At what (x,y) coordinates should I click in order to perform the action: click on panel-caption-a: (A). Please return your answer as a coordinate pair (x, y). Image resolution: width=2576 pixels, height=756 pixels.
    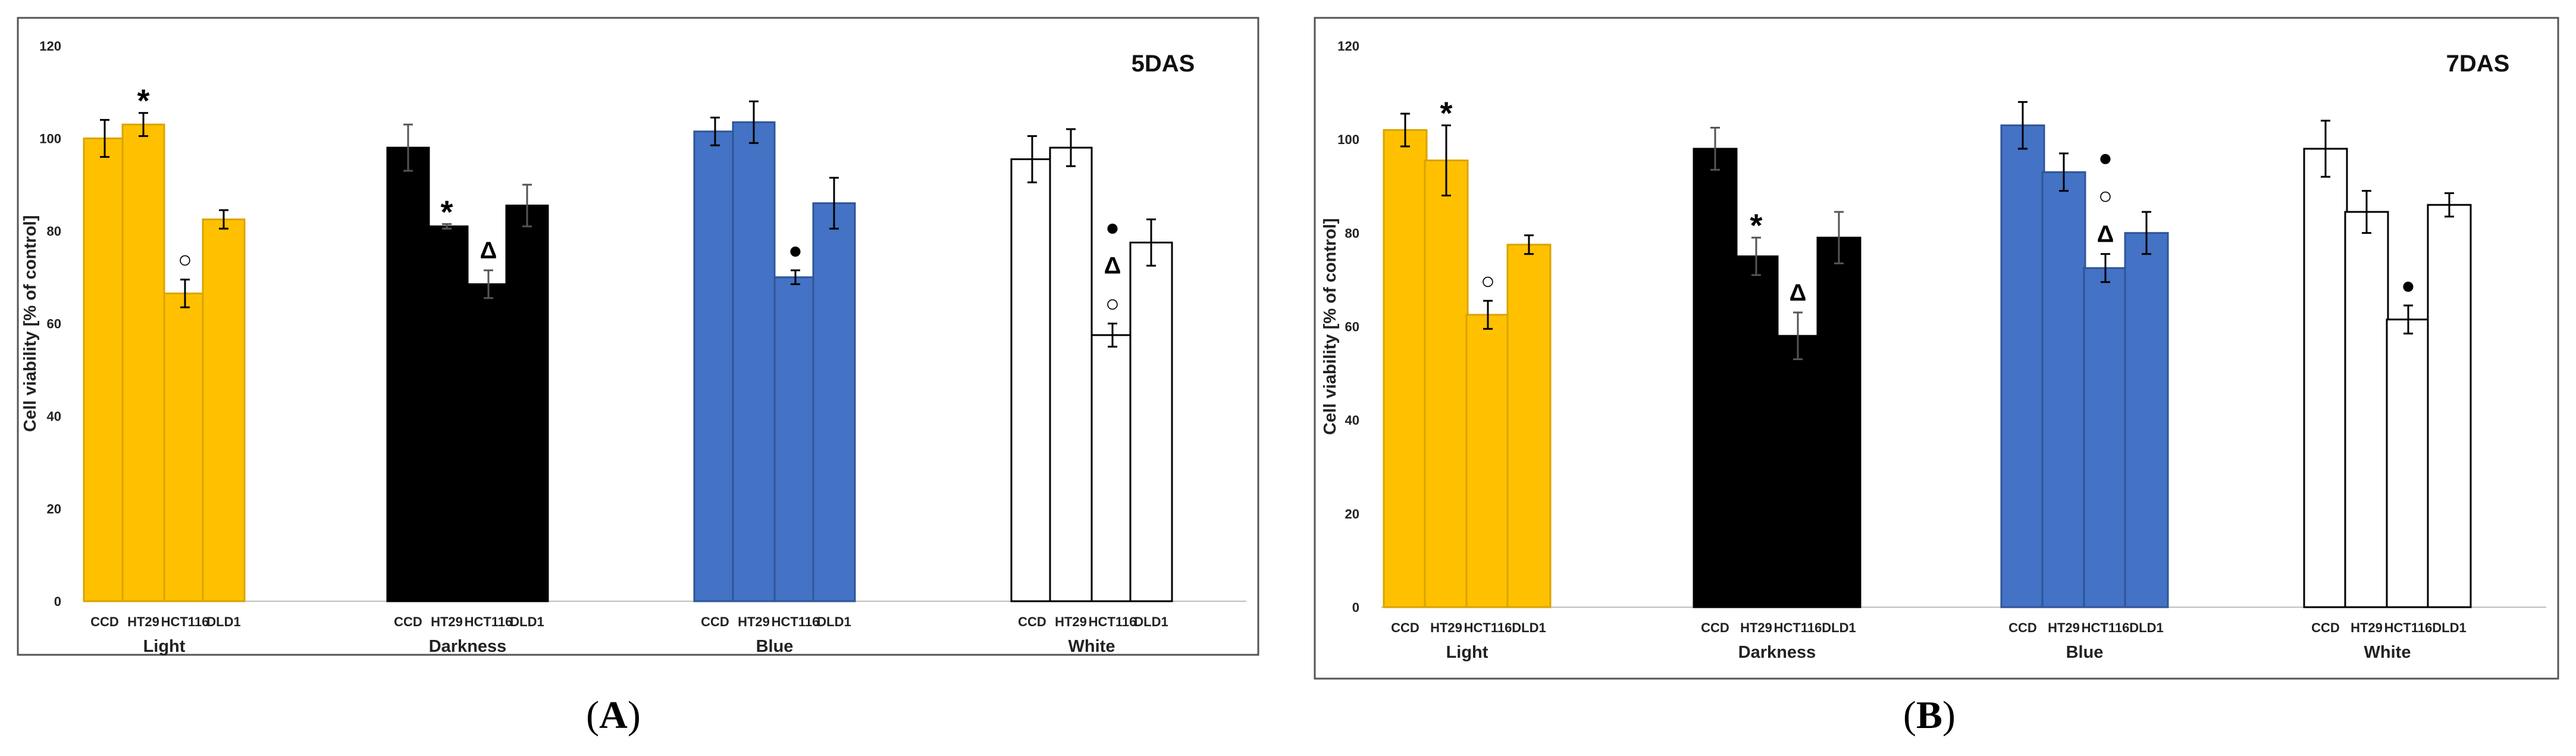
    Looking at the image, I should click on (613, 715).